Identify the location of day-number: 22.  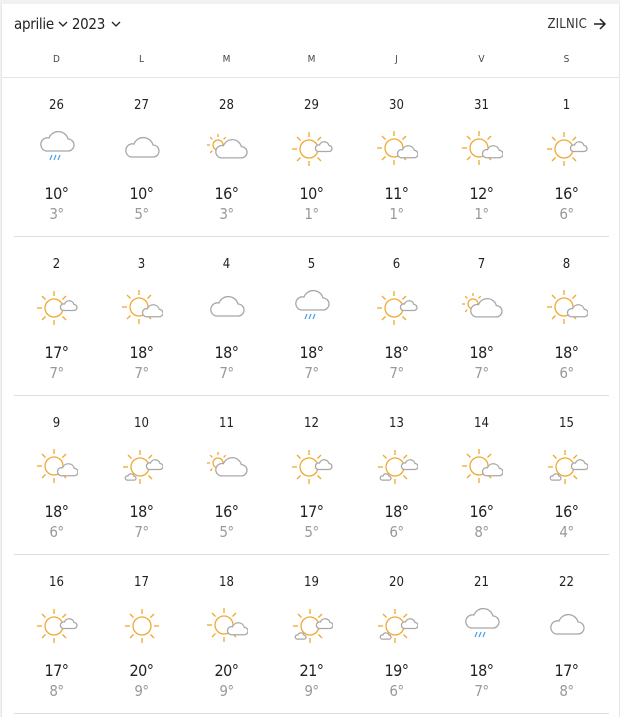
(566, 582).